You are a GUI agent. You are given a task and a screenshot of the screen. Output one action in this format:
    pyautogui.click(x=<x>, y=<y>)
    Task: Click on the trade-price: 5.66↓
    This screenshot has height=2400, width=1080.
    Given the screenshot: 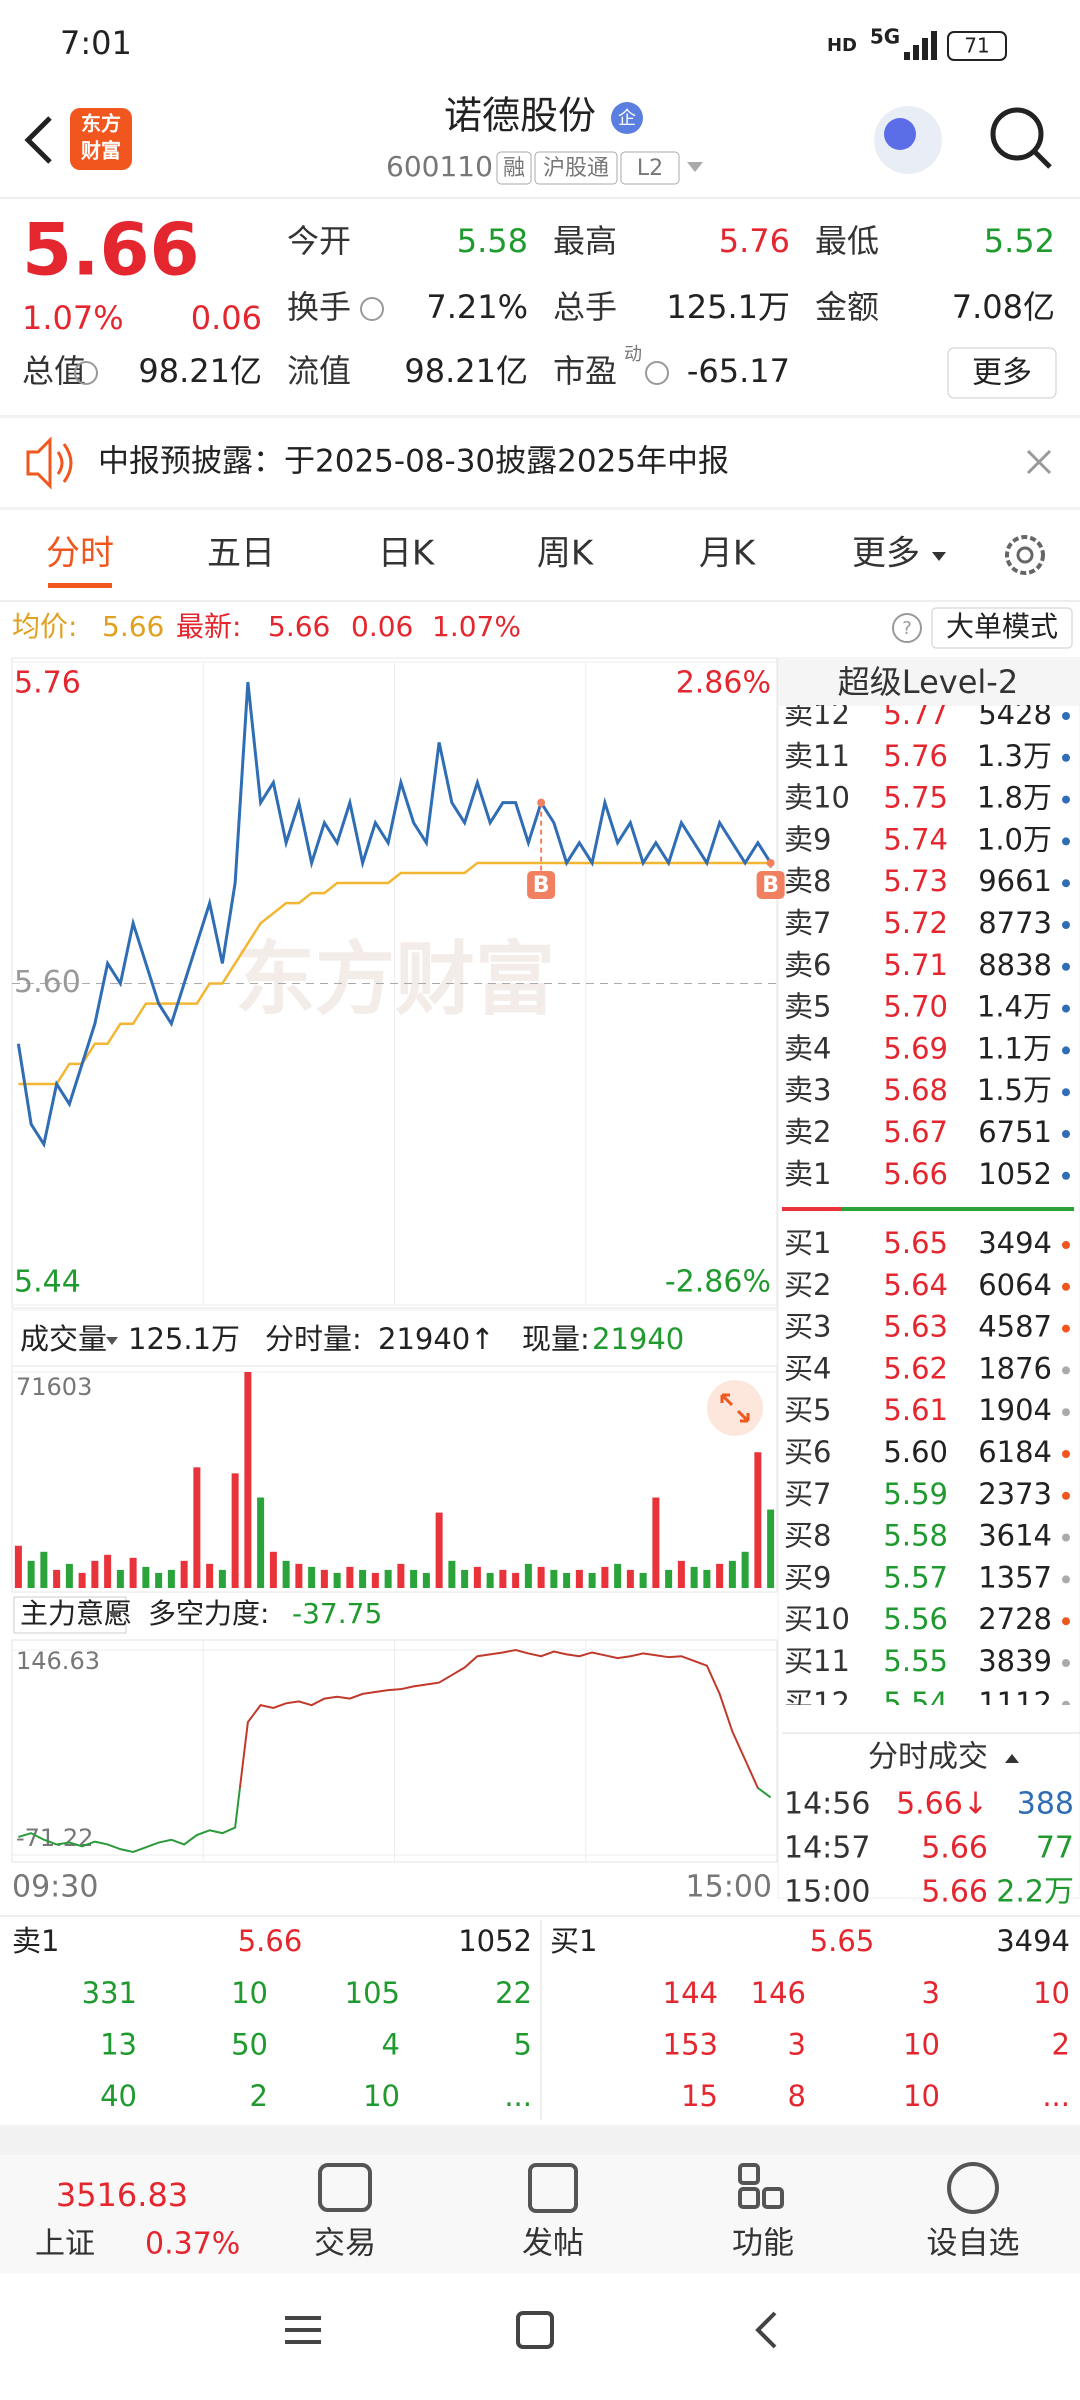 What is the action you would take?
    pyautogui.click(x=942, y=1804)
    